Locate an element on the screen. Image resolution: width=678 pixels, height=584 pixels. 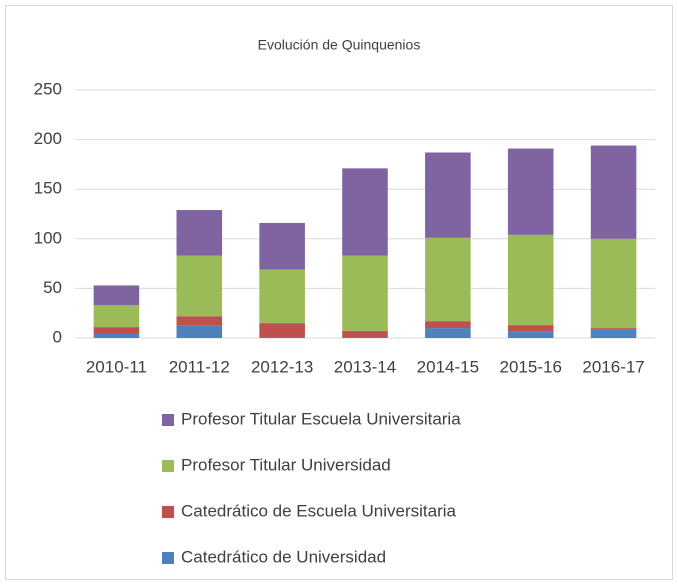
y-tick-label: 0 is located at coordinates (57, 336).